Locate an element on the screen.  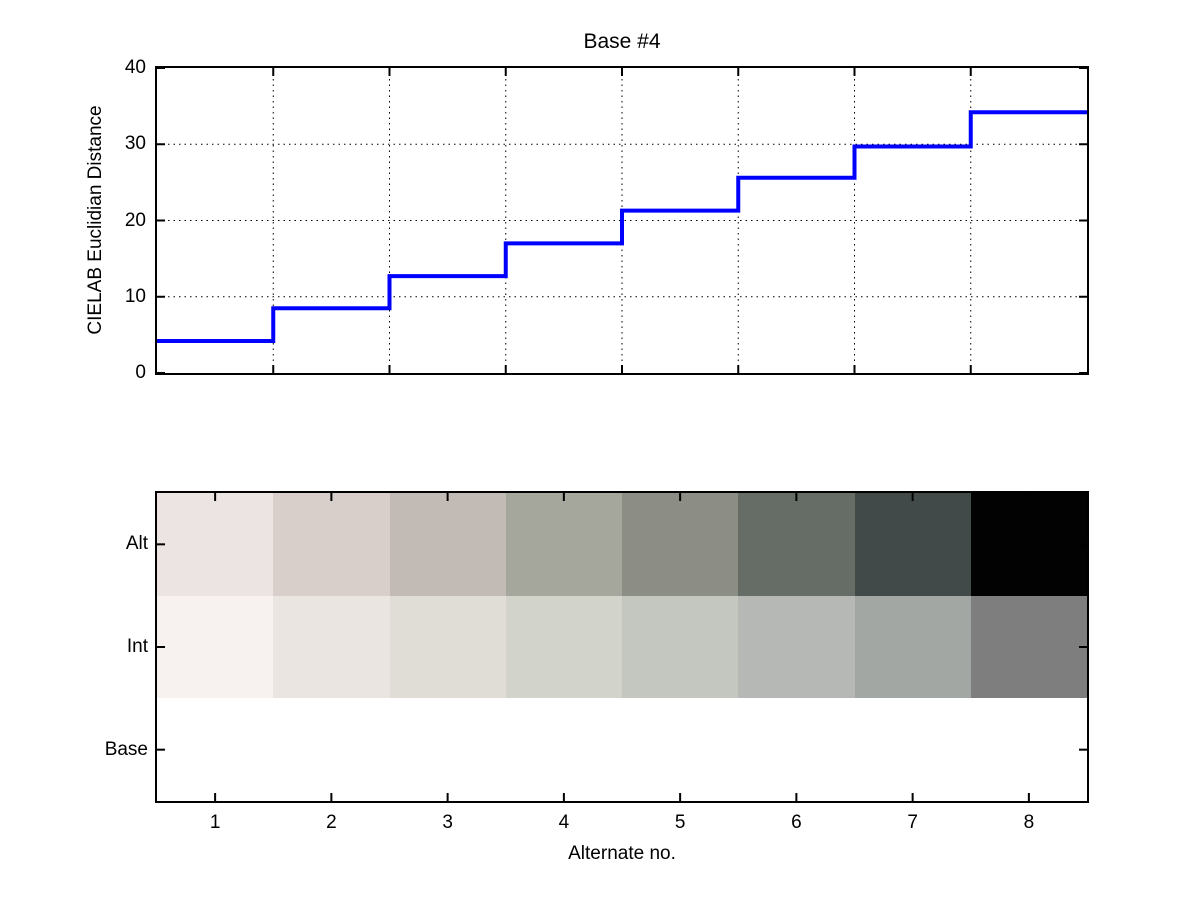
matrix-row-int is located at coordinates (622, 647).